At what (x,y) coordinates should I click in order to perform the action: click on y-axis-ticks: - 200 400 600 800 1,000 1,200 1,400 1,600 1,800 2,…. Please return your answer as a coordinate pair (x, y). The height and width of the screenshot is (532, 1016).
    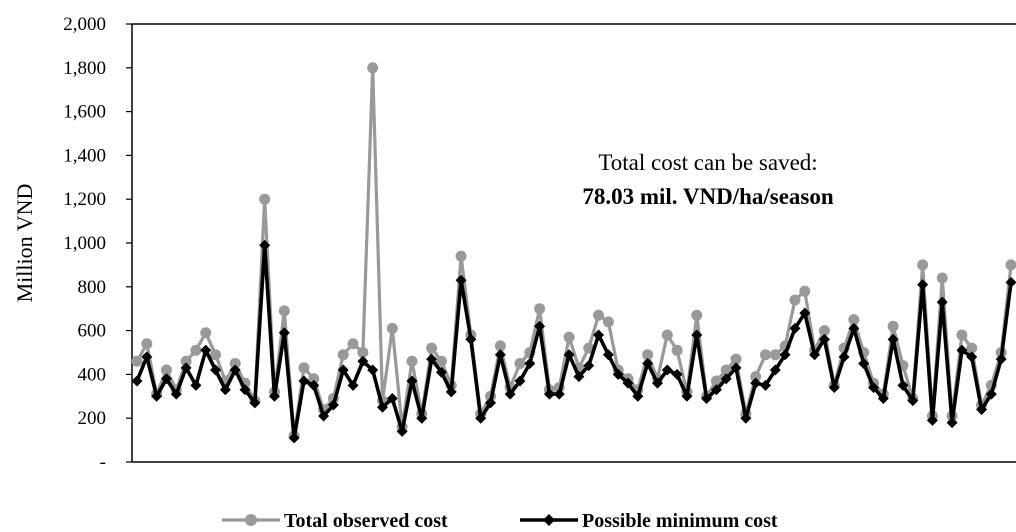
    Looking at the image, I should click on (97, 243).